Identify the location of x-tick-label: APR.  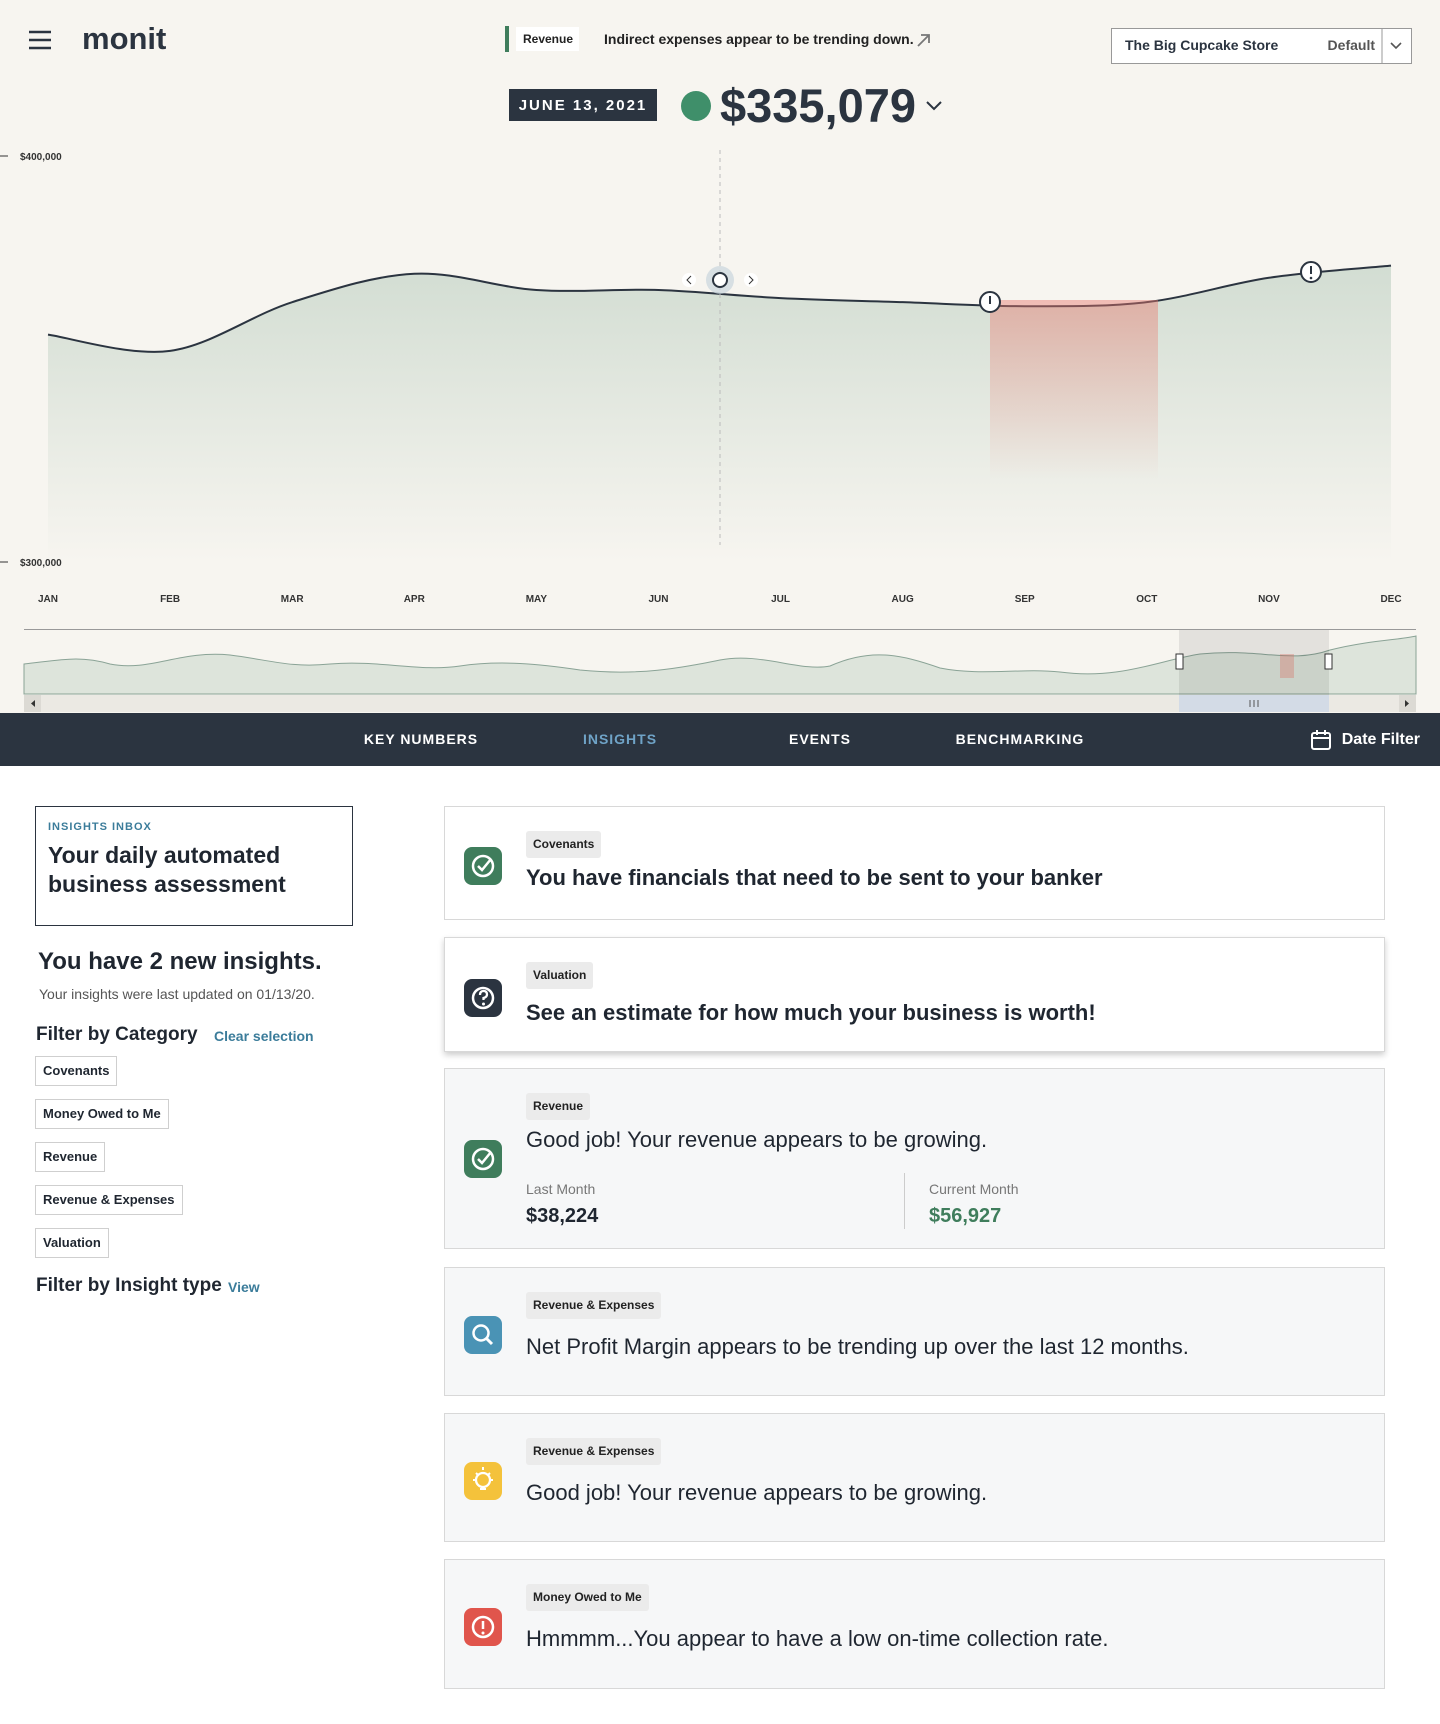
(415, 599).